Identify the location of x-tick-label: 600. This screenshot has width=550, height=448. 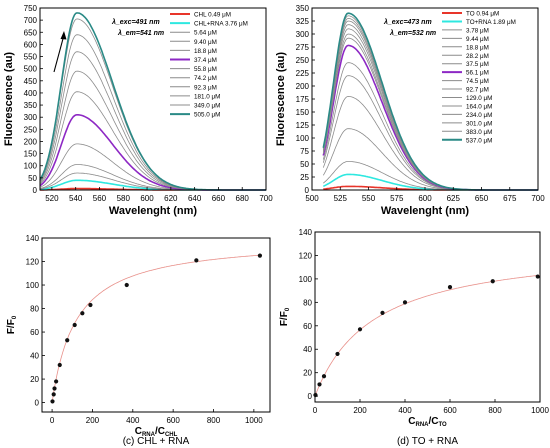
(147, 198).